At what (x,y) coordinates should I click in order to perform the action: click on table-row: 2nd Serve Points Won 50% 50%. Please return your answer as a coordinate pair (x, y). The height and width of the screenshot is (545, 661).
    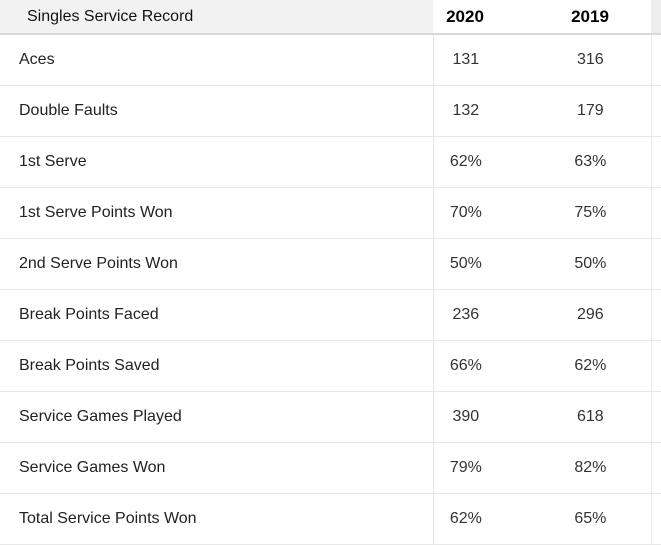
    Looking at the image, I should click on (330, 264).